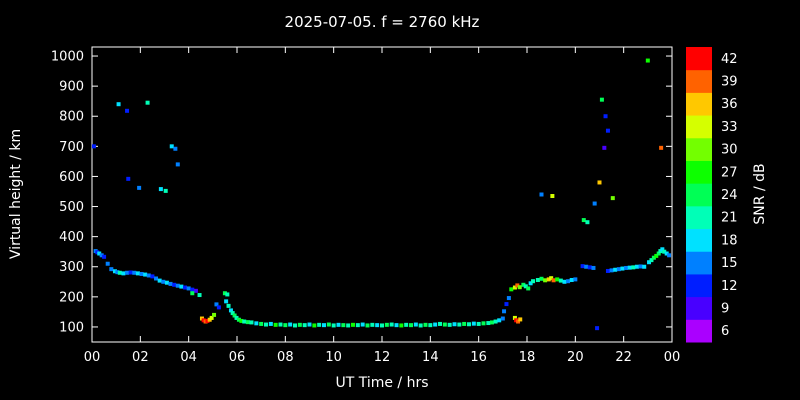 This screenshot has height=400, width=800. Describe the element at coordinates (729, 59) in the screenshot. I see `colorbar-tick-label: 42` at that location.